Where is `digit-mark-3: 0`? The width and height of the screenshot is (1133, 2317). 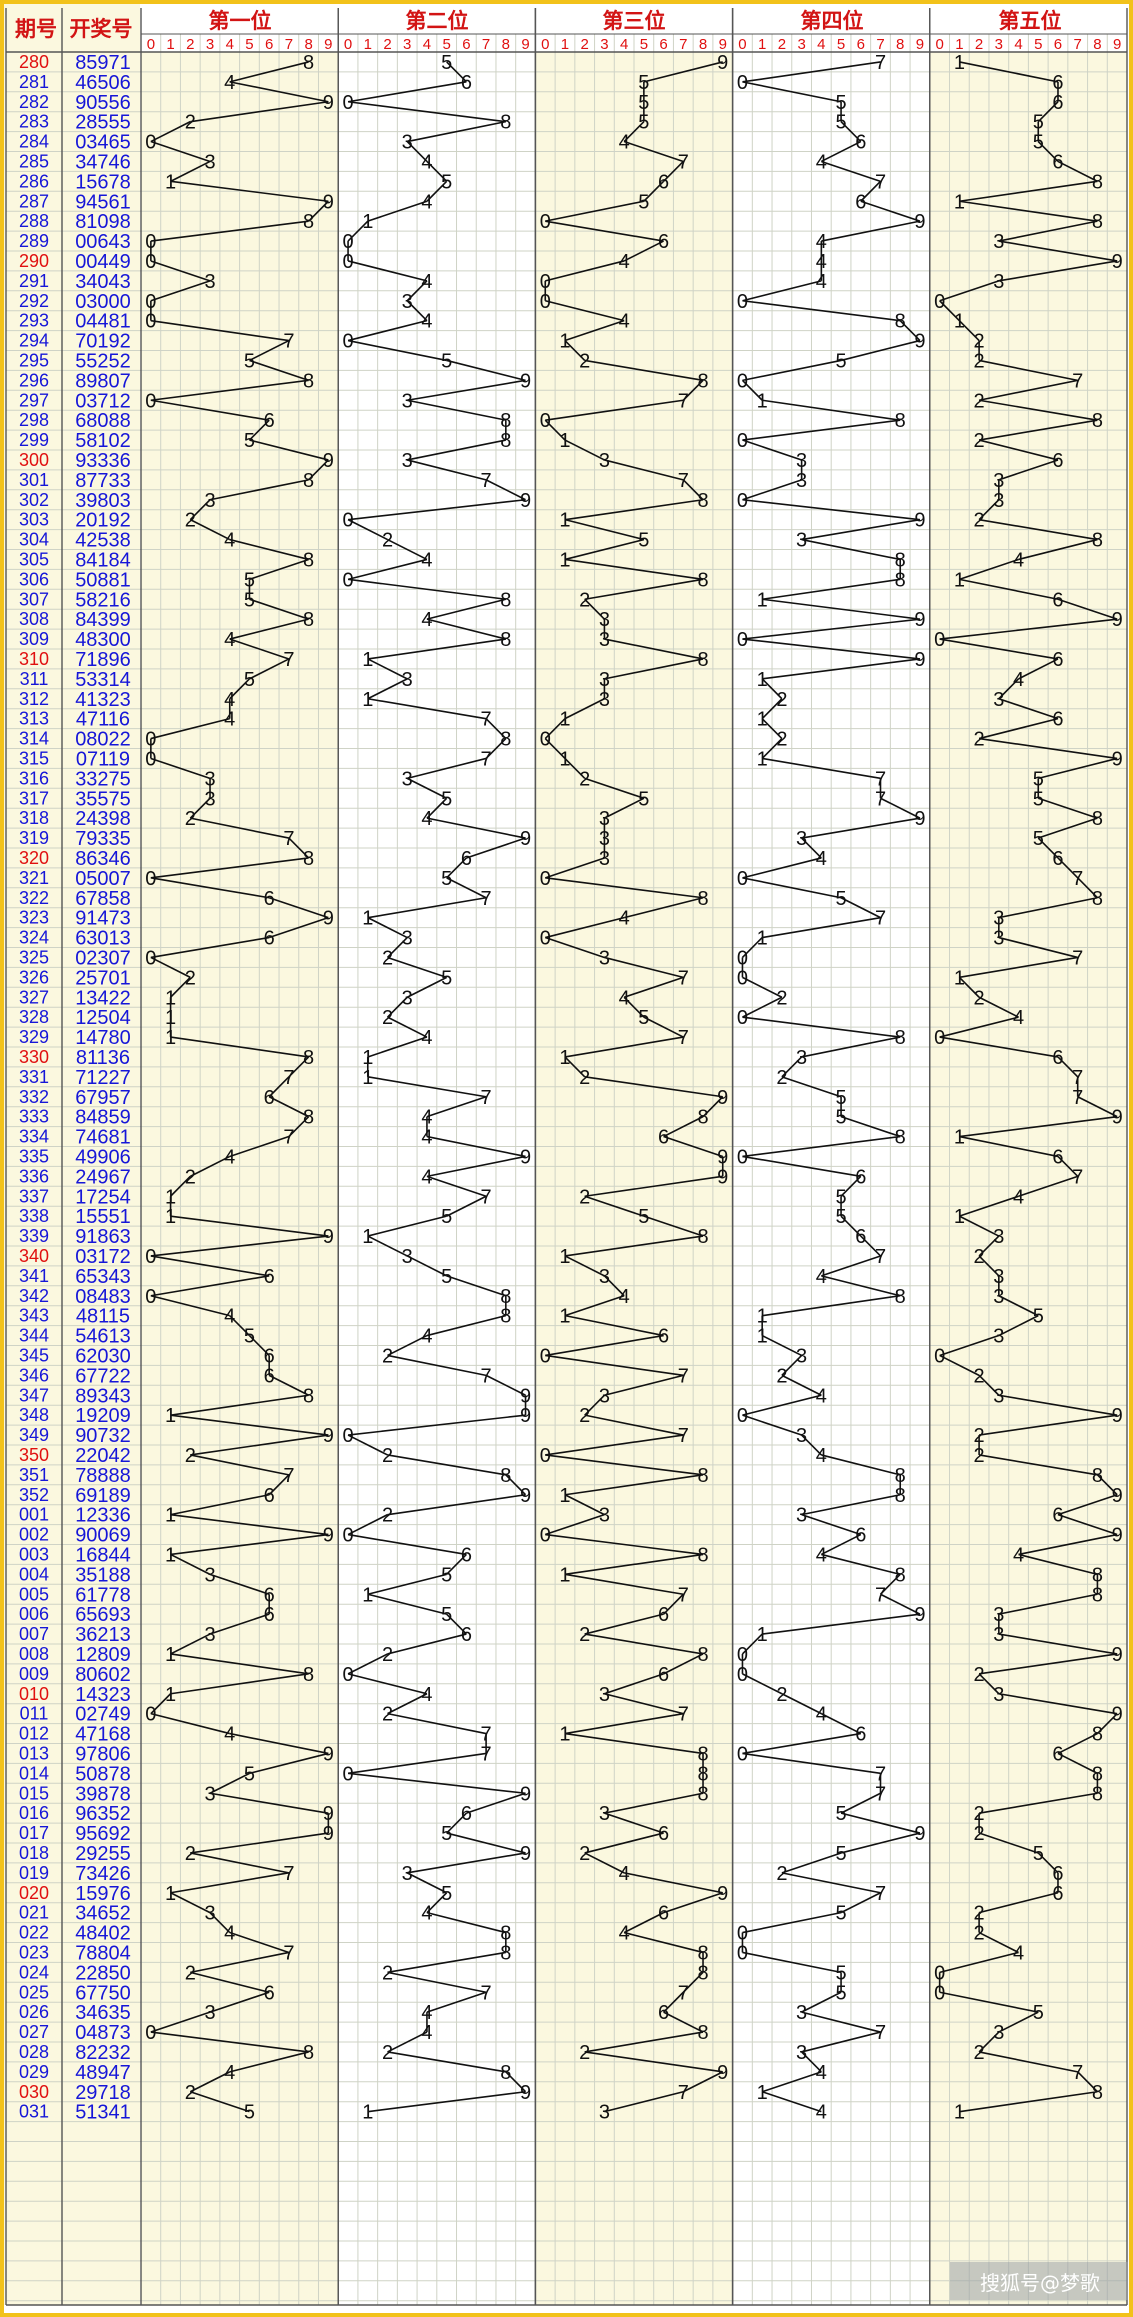
digit-mark-3: 0 is located at coordinates (545, 740).